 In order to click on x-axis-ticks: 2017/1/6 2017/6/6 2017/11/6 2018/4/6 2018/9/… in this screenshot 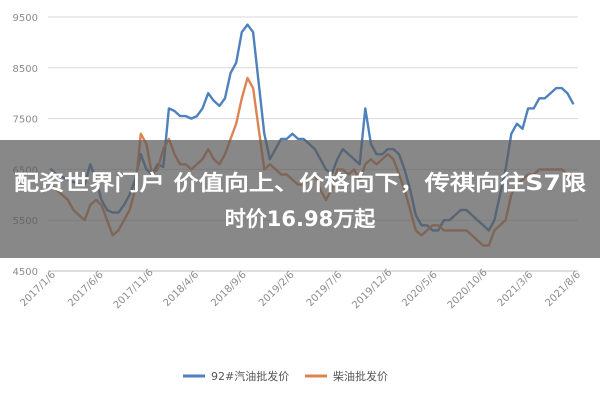, I will do `click(300, 289)`.